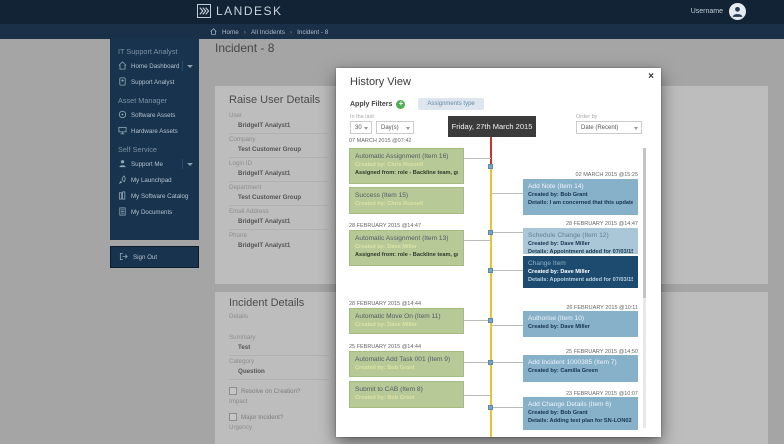 This screenshot has width=784, height=444. Describe the element at coordinates (279, 368) in the screenshot. I see `form-field-category: Category Question` at that location.